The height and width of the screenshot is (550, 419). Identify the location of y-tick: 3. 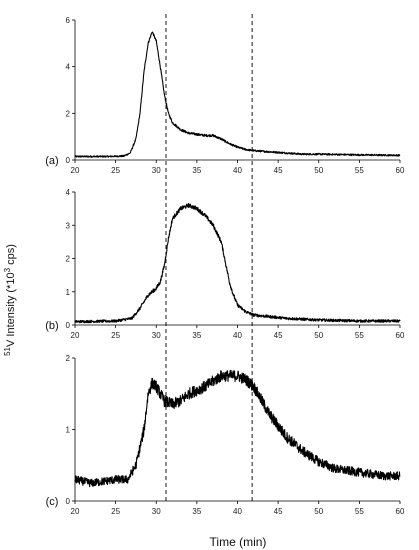
(70, 225).